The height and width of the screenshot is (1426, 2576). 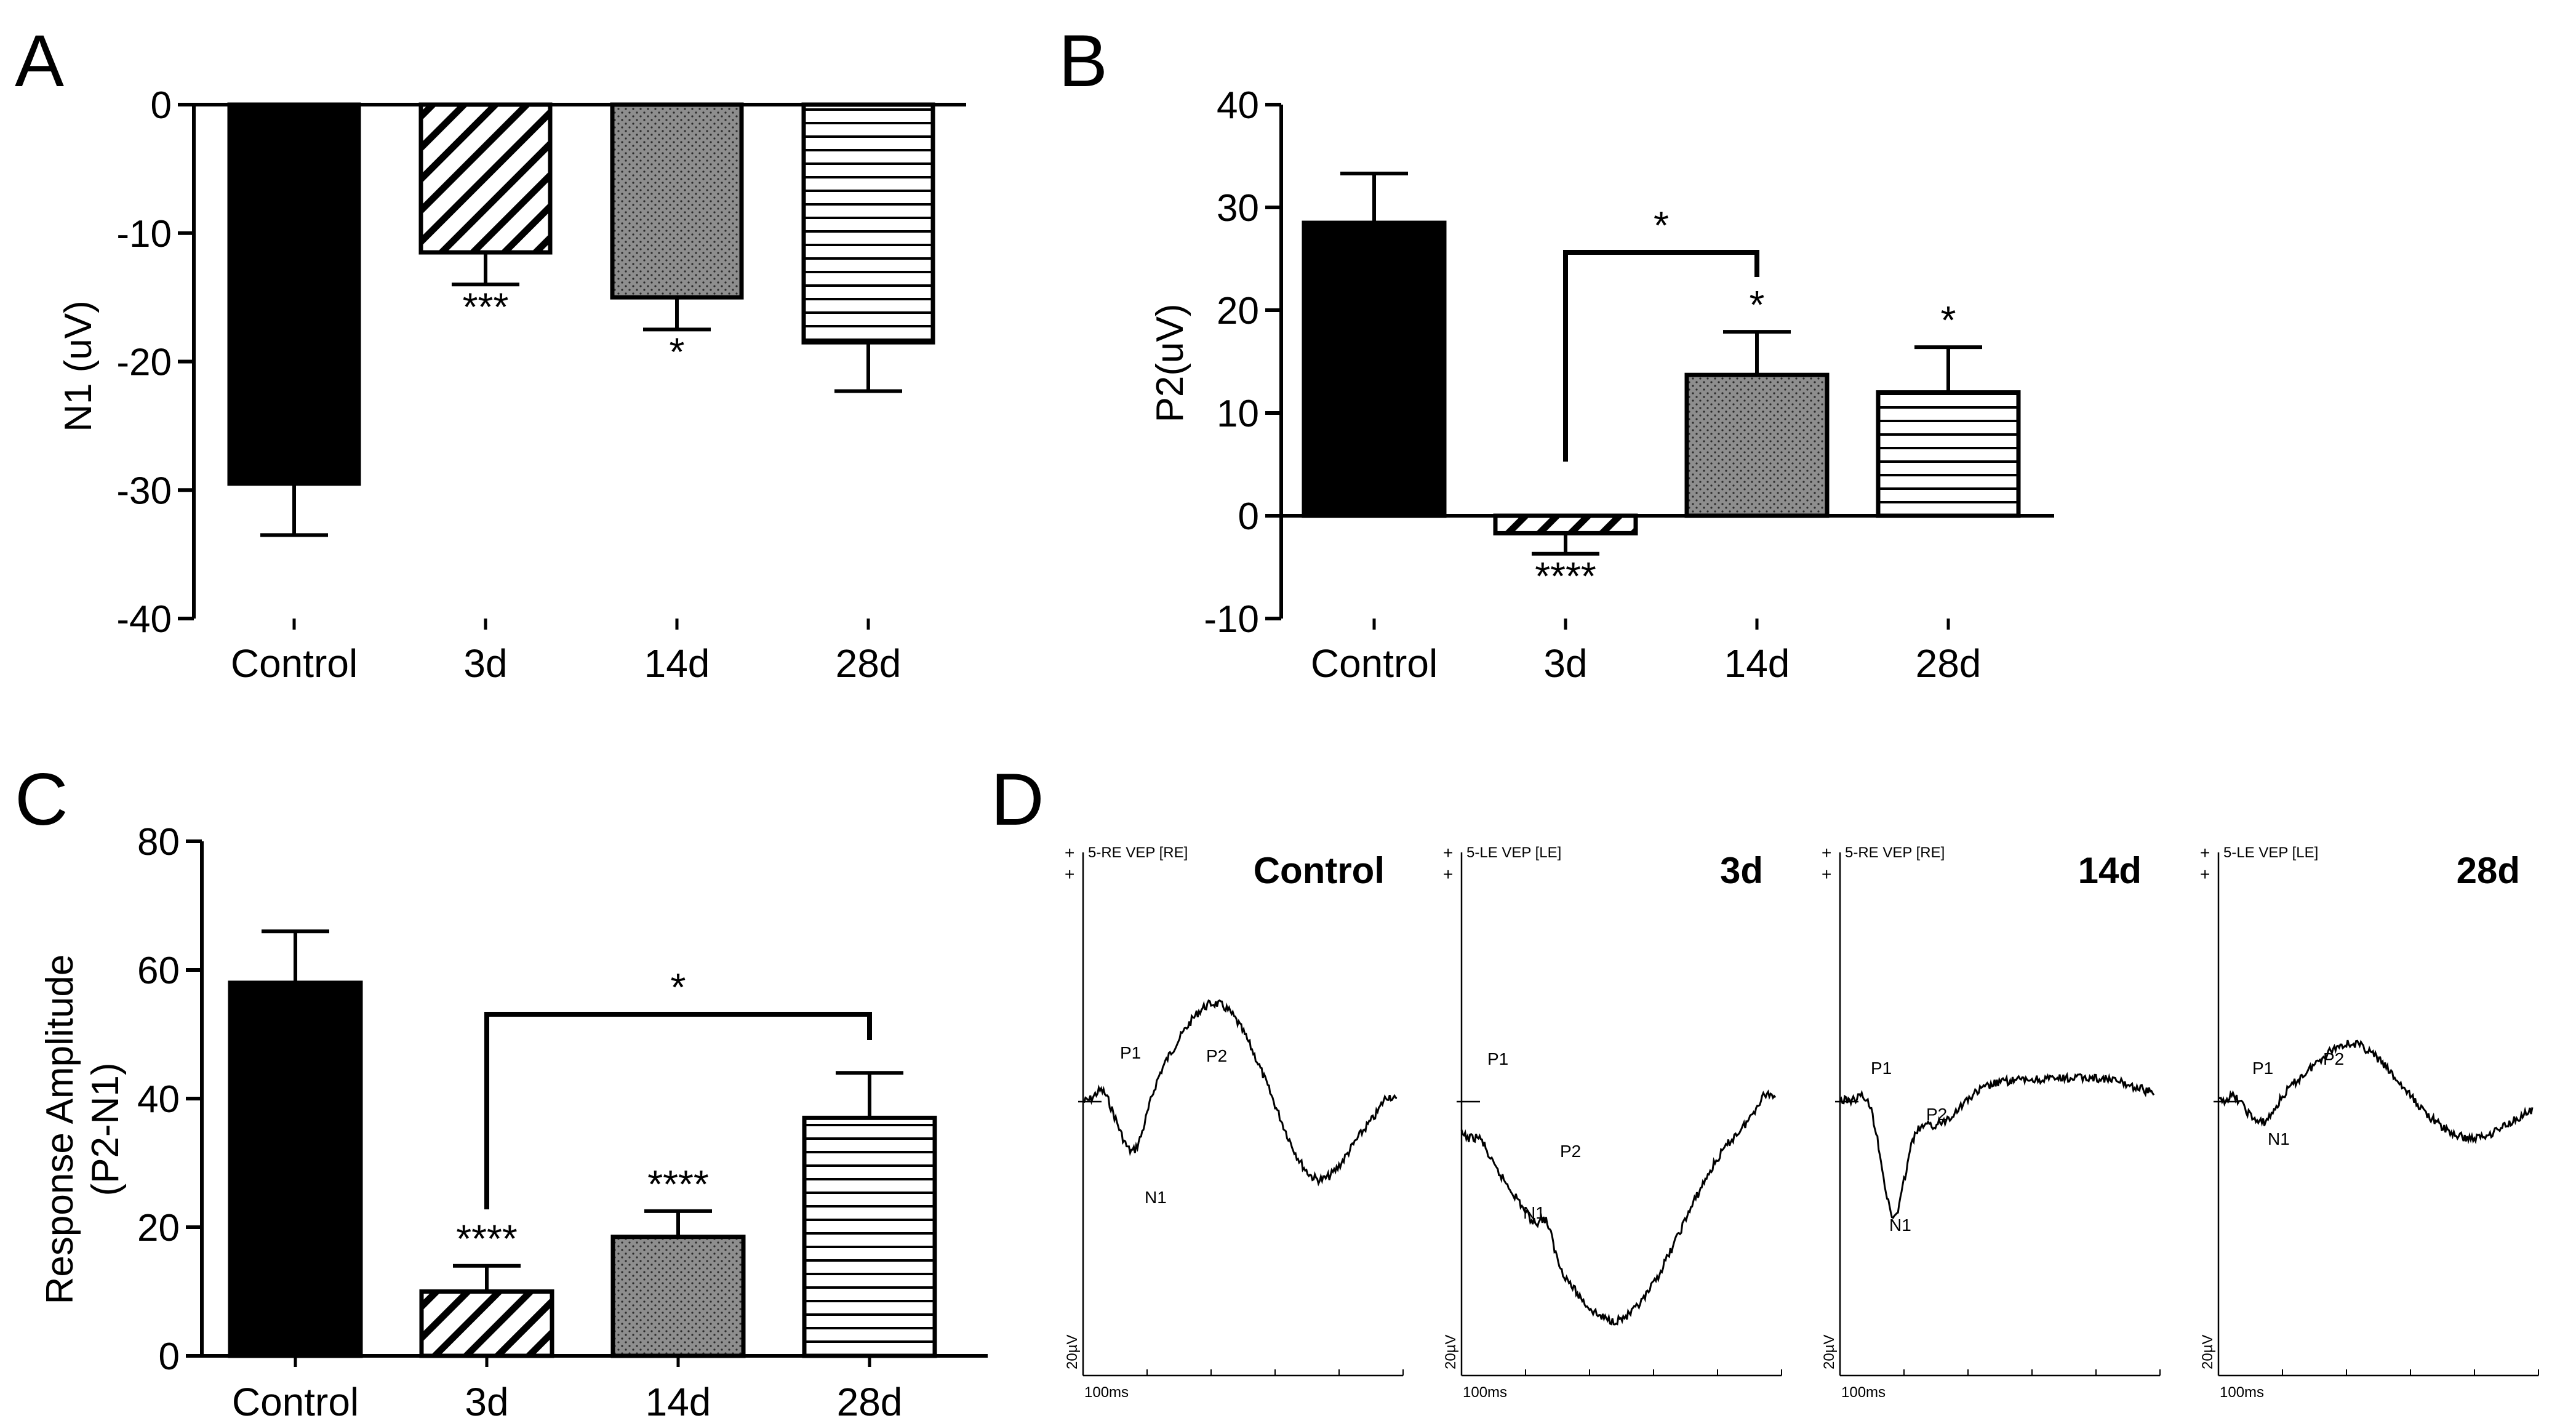 What do you see at coordinates (105, 1129) in the screenshot?
I see `y-axis-label-line-2: (P2-N1)` at bounding box center [105, 1129].